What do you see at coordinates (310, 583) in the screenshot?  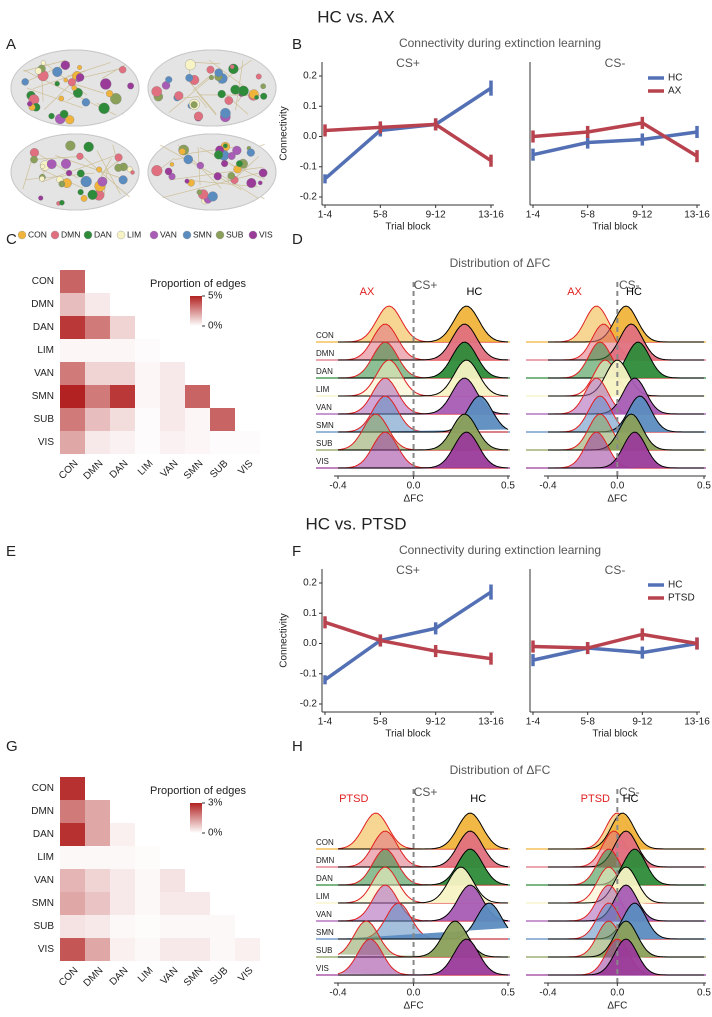 I see `y-tick-label: 0.2` at bounding box center [310, 583].